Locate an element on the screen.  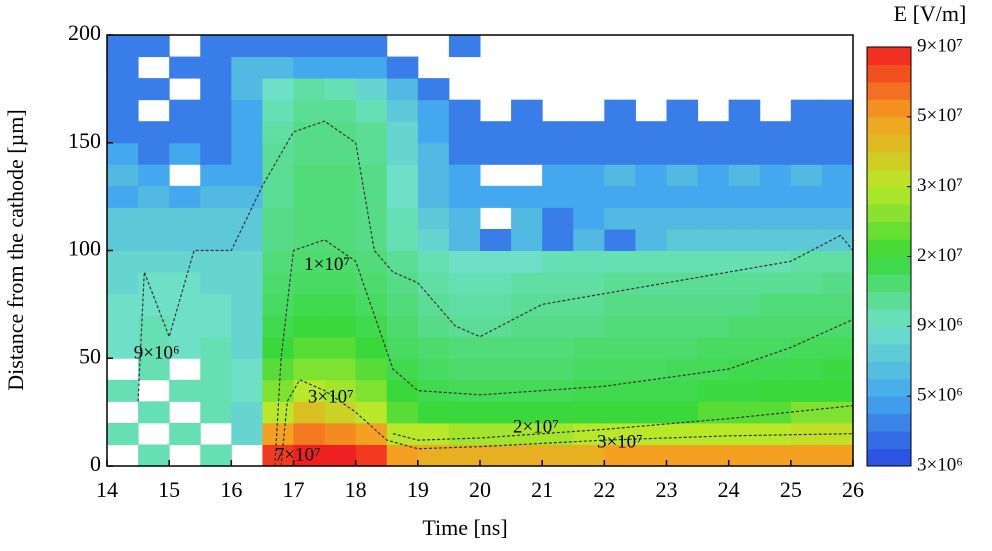
y-axis-title: Distance from the cathode [µm] is located at coordinates (15, 249).